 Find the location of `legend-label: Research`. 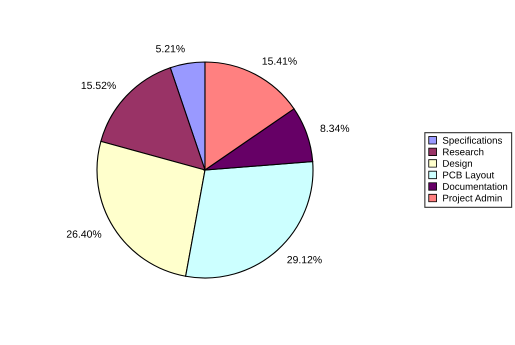

legend-label: Research is located at coordinates (463, 152).